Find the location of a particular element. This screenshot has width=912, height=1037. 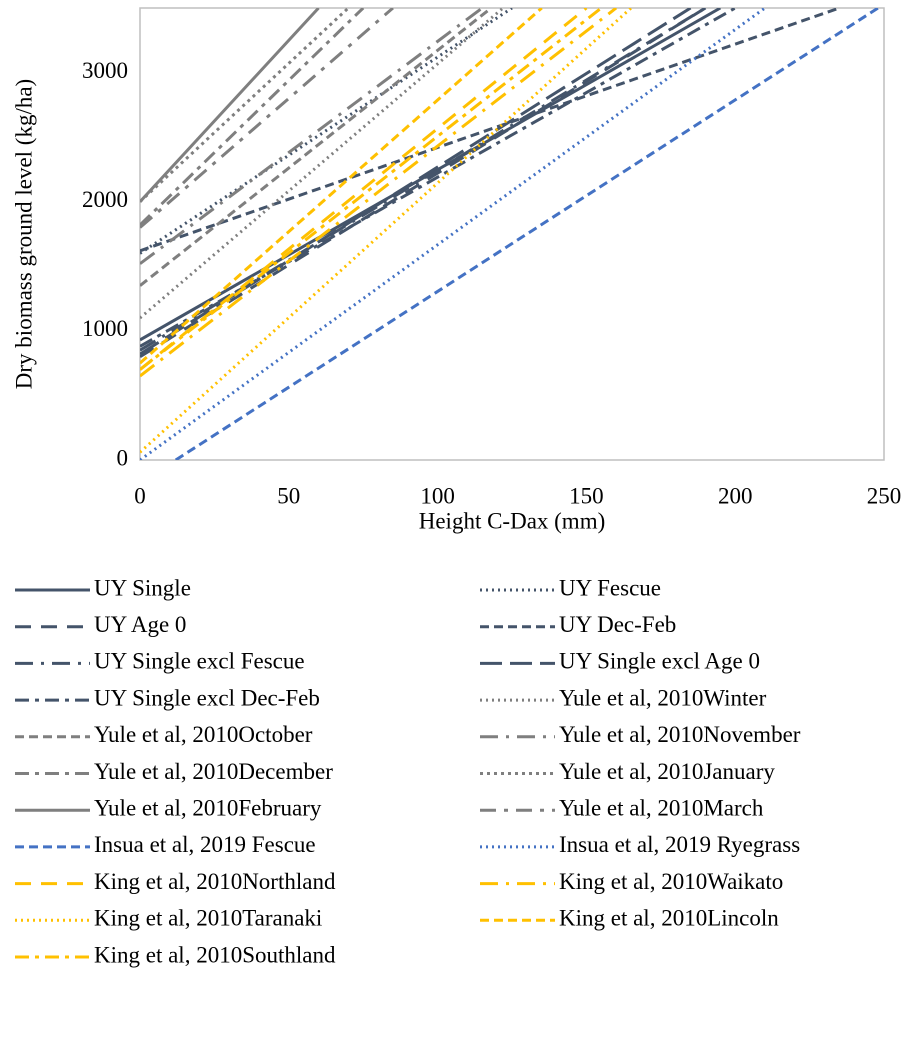

legend-label: Yule et al, 2010Winter is located at coordinates (663, 697).